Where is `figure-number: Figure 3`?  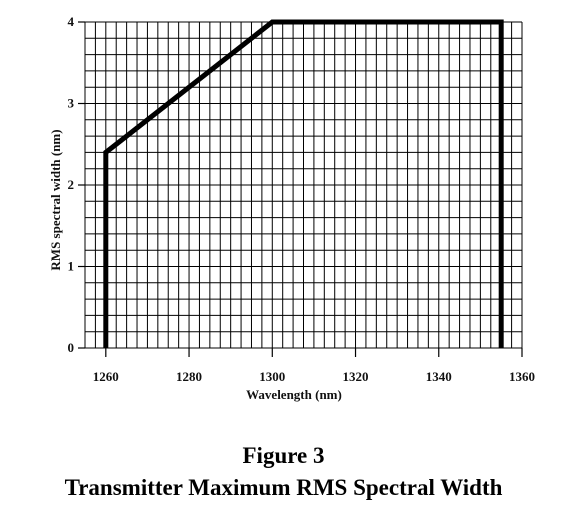 figure-number: Figure 3 is located at coordinates (283, 455).